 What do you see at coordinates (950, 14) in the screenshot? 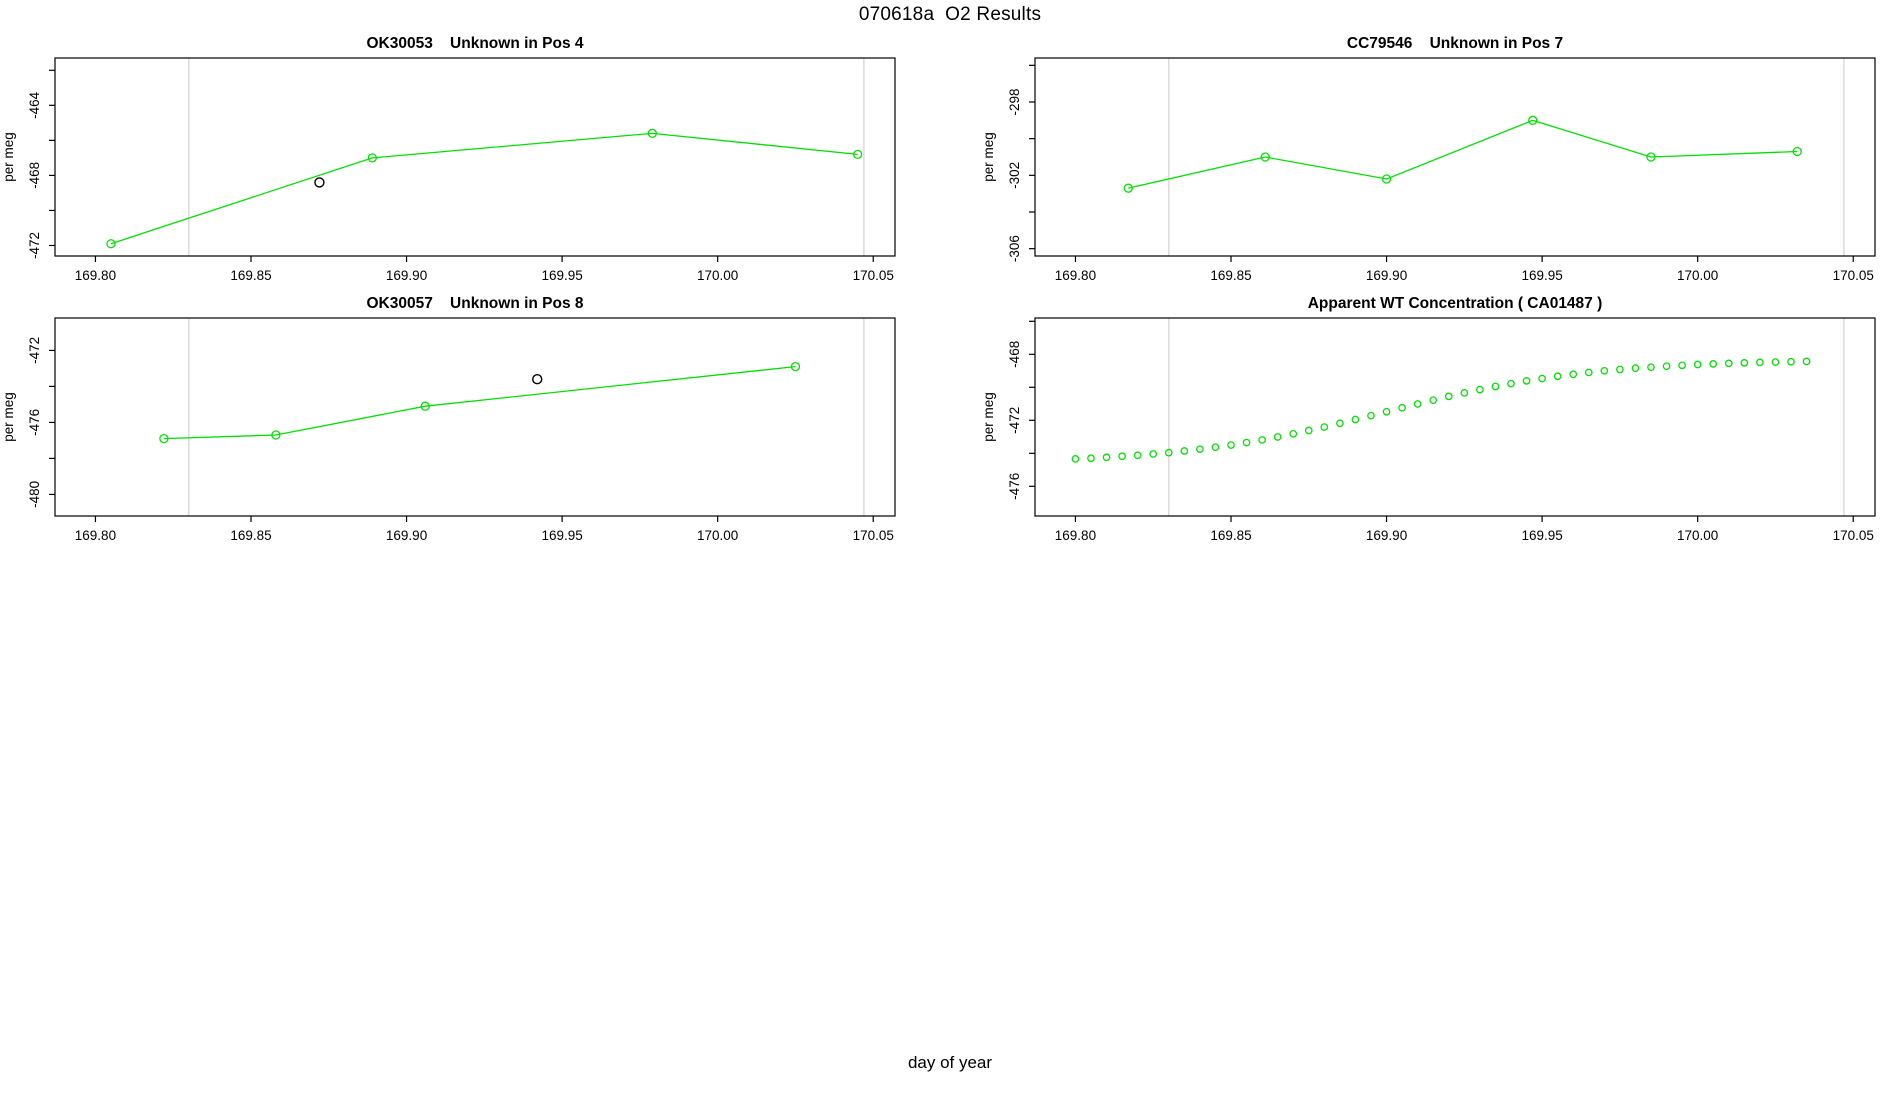
I see `page-title: 070618a O2 Results` at bounding box center [950, 14].